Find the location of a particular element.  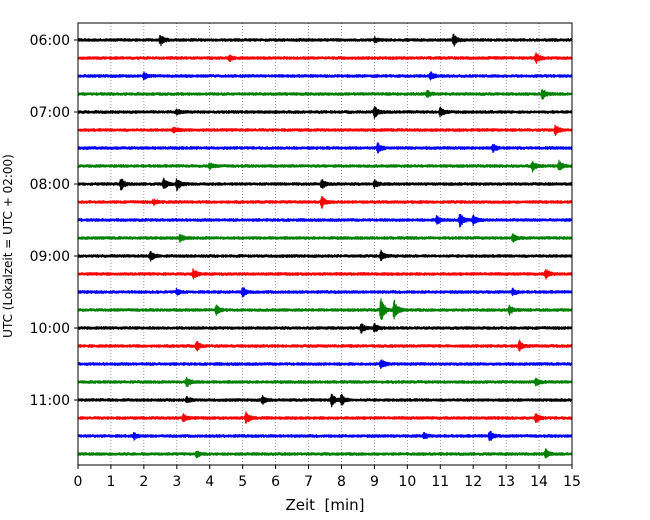

y-tick-label: 09:00 is located at coordinates (50, 257).